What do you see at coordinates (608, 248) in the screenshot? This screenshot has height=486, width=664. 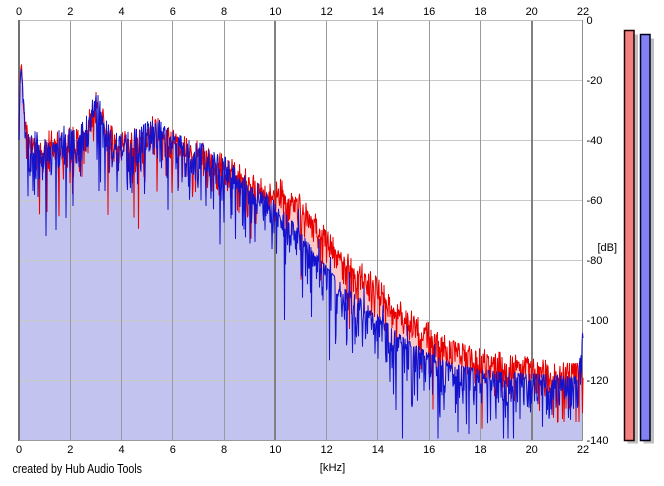 I see `svg-text: [dB]` at bounding box center [608, 248].